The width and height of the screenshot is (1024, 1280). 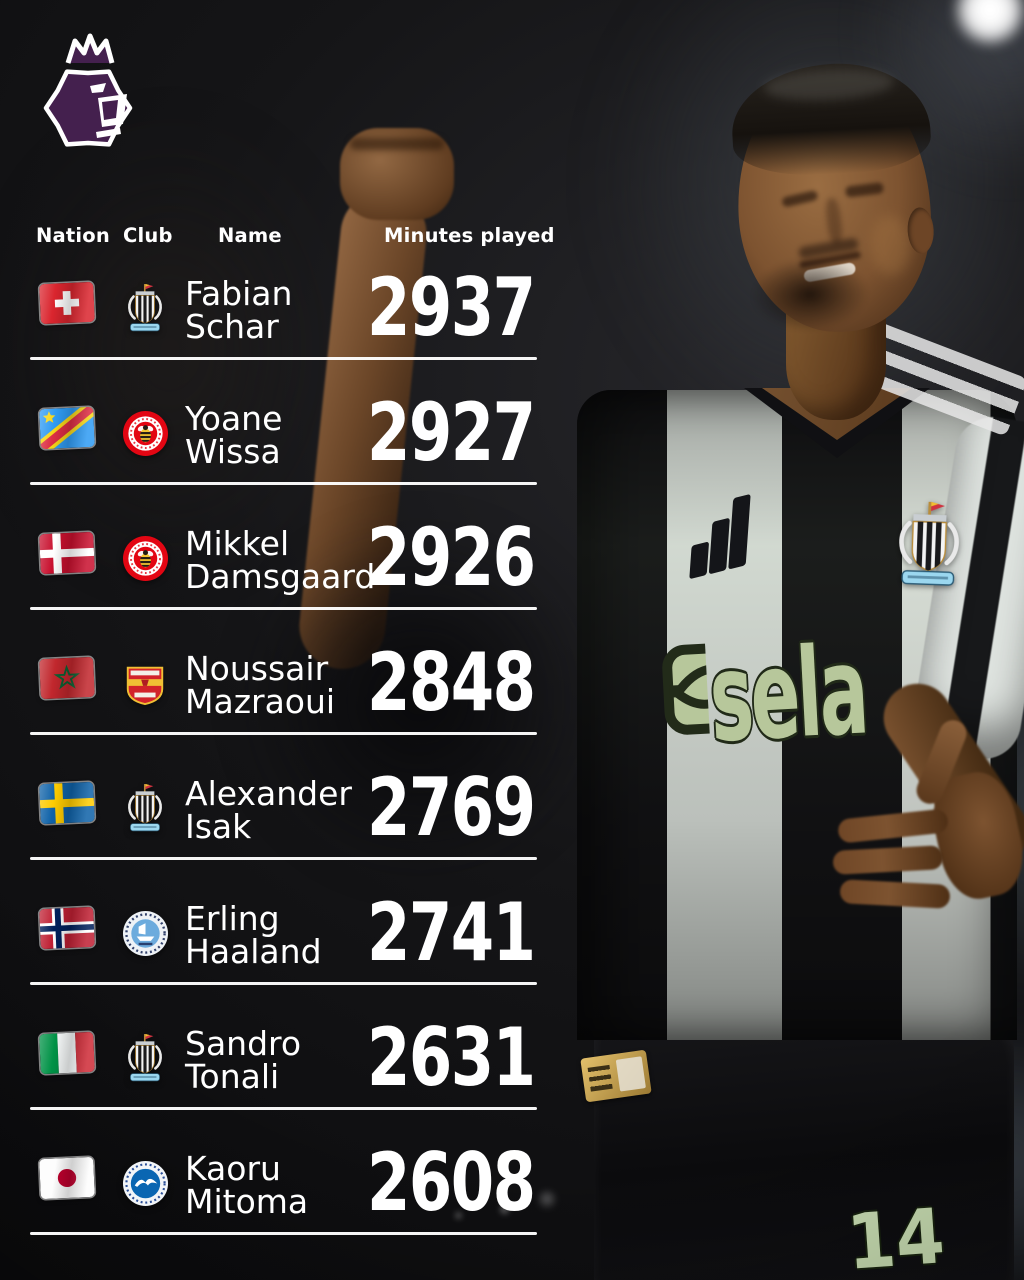 What do you see at coordinates (451, 932) in the screenshot?
I see `minutes-value: 2741` at bounding box center [451, 932].